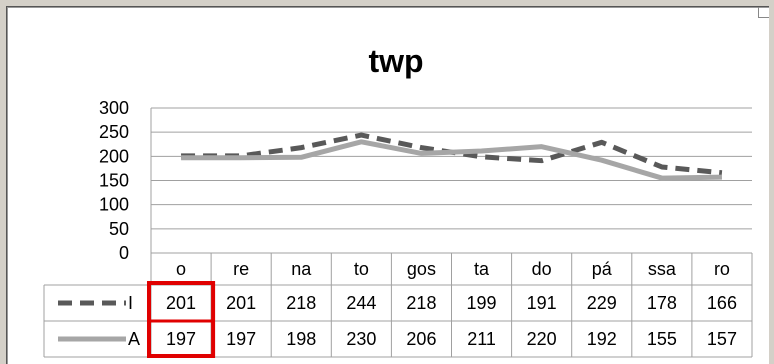 The image size is (774, 364). I want to click on category-label: to, so click(361, 269).